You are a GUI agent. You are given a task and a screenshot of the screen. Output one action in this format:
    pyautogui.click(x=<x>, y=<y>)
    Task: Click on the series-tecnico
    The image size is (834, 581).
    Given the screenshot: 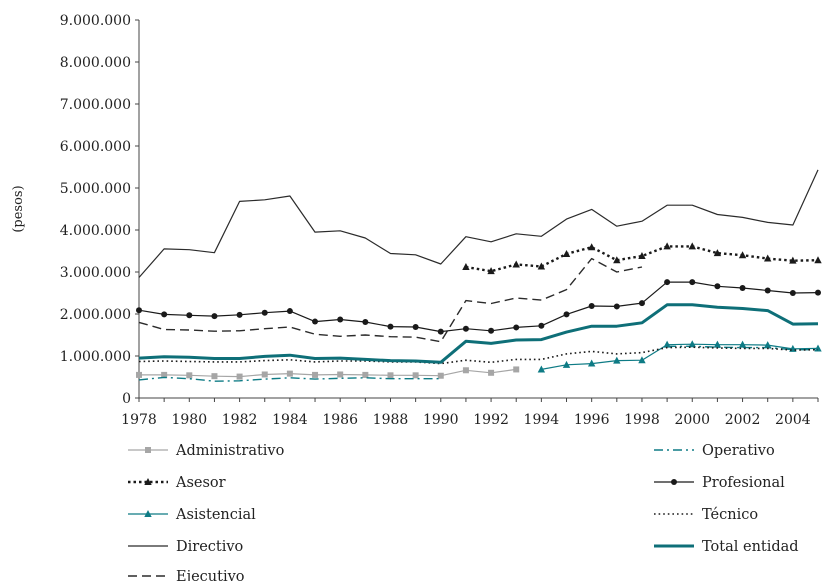 What is the action you would take?
    pyautogui.click(x=478, y=355)
    